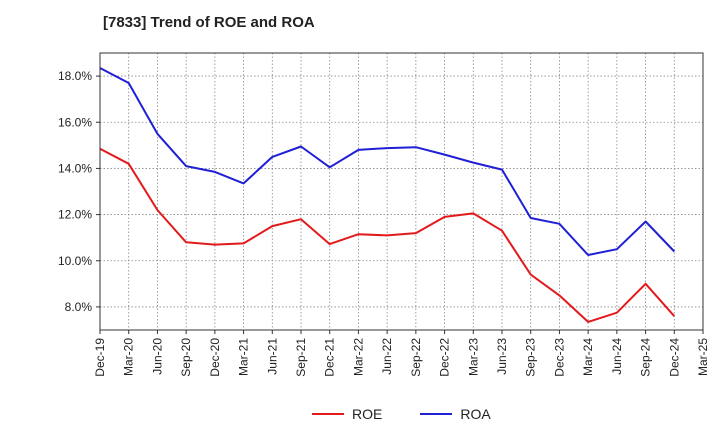  Describe the element at coordinates (75, 215) in the screenshot. I see `y-tick-label: 12.0%` at that location.